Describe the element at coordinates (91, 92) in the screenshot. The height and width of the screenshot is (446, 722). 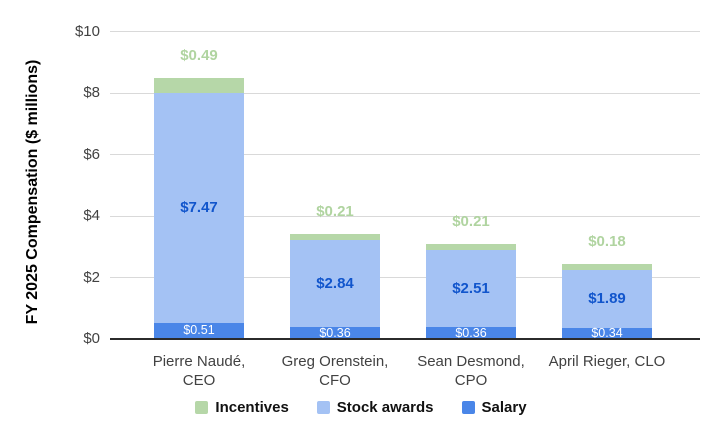
I see `y-tick-label: $8` at that location.